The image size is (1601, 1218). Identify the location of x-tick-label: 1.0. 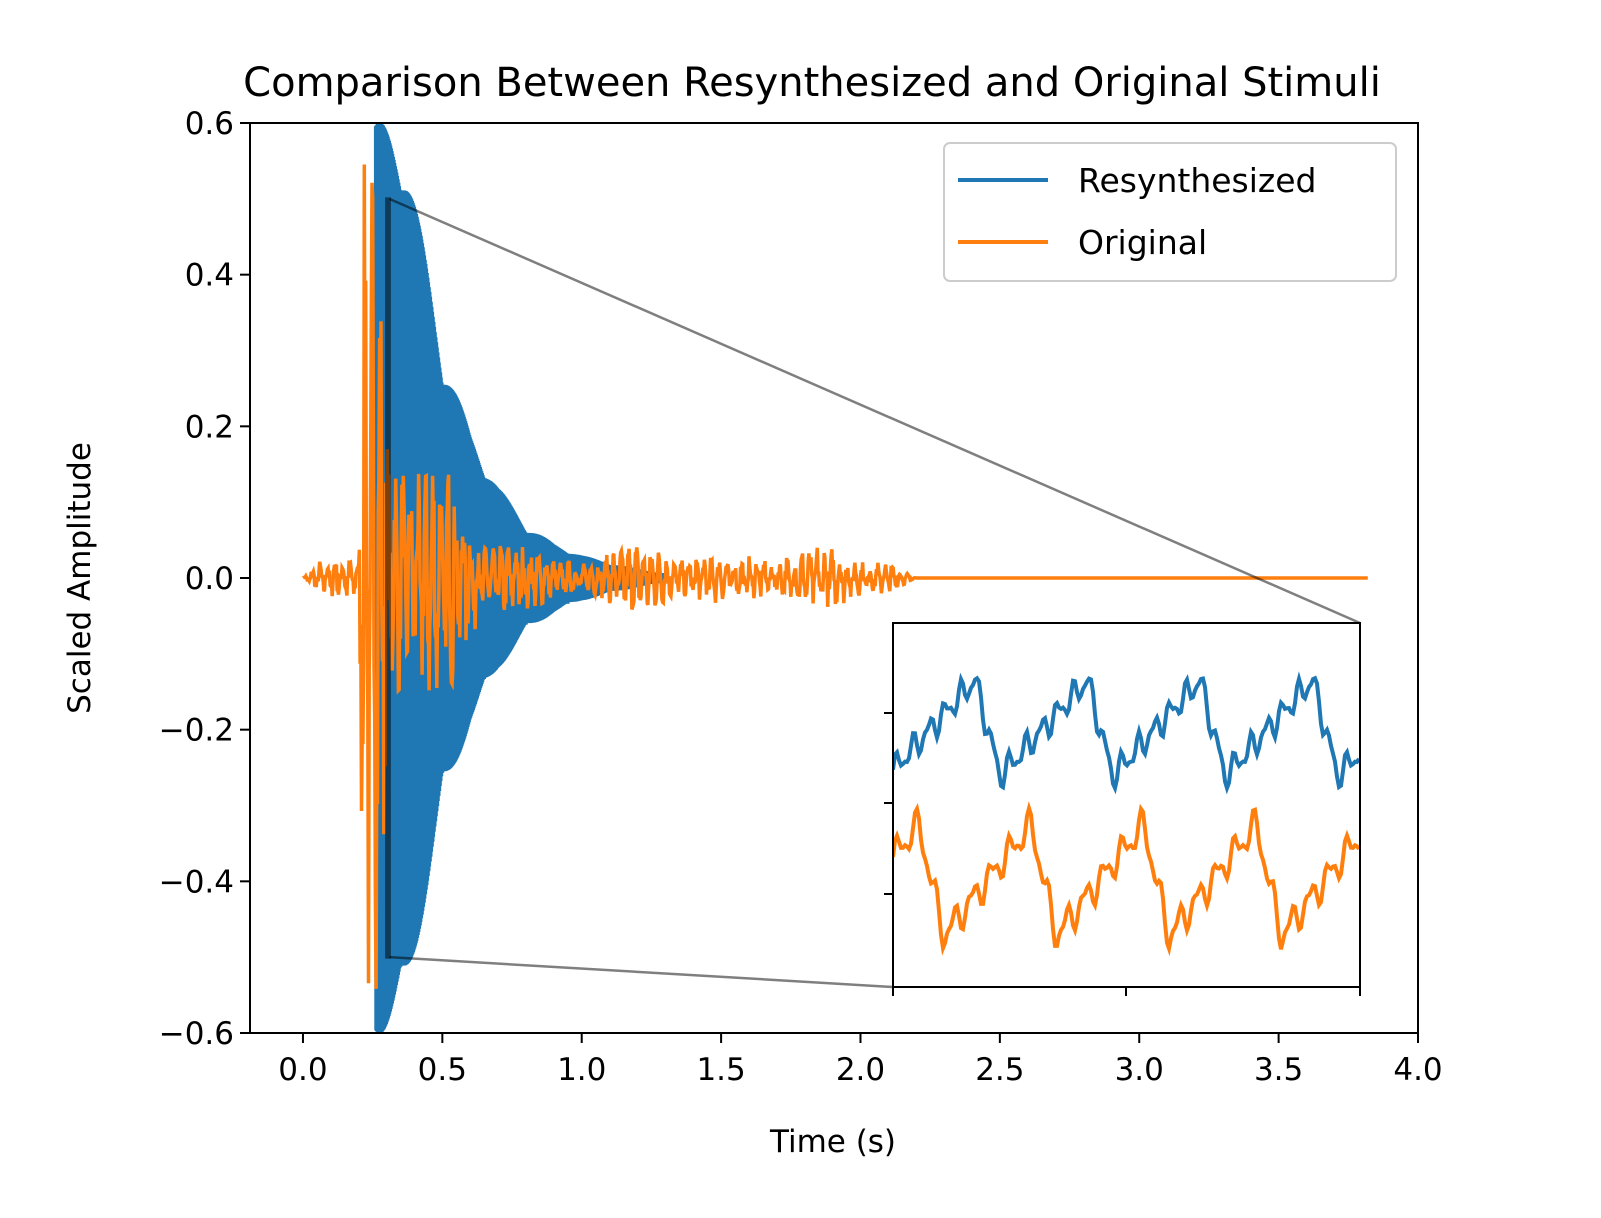
(581, 1070).